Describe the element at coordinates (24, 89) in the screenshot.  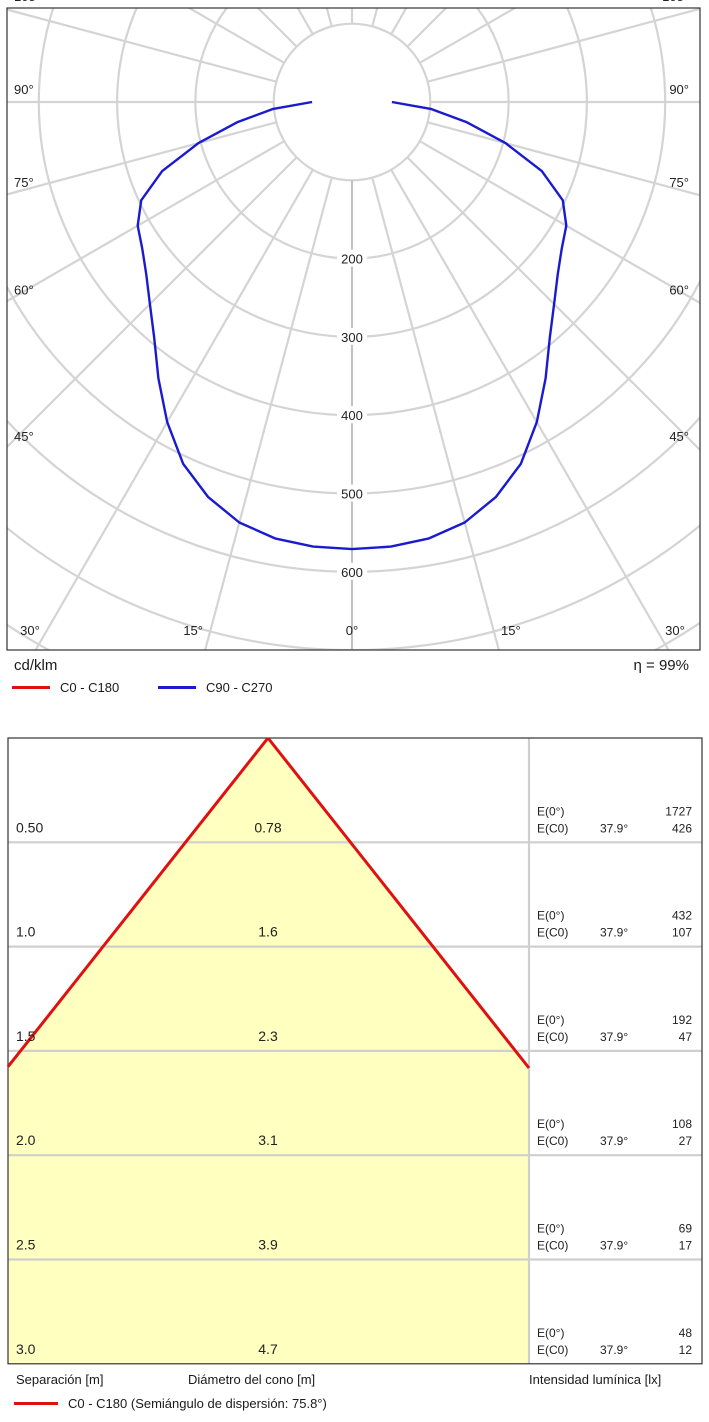
I see `angle-label-left: 90°` at that location.